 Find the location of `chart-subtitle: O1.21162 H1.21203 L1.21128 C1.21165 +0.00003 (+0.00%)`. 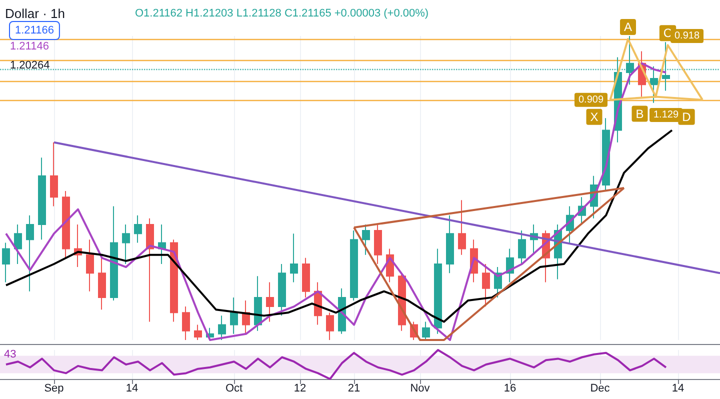

chart-subtitle: O1.21162 H1.21203 L1.21128 C1.21165 +0.00003 (+0.00%) is located at coordinates (282, 14).